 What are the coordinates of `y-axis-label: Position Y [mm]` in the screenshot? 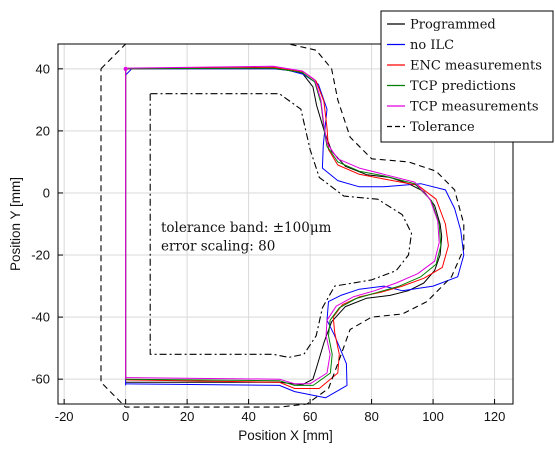 It's located at (15, 224).